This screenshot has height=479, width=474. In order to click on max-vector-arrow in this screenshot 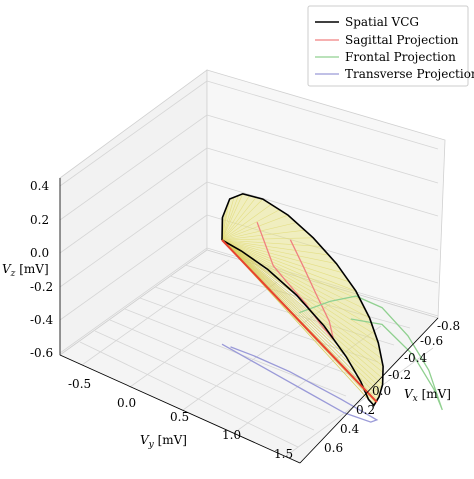, I will do `click(299, 321)`.